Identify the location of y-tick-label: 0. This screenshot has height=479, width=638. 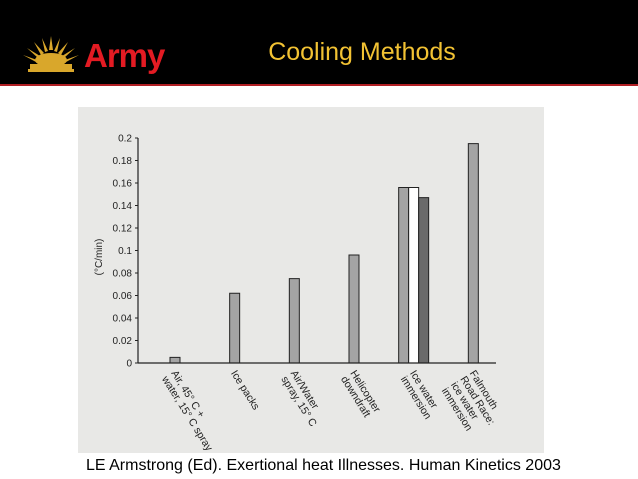
(129, 364).